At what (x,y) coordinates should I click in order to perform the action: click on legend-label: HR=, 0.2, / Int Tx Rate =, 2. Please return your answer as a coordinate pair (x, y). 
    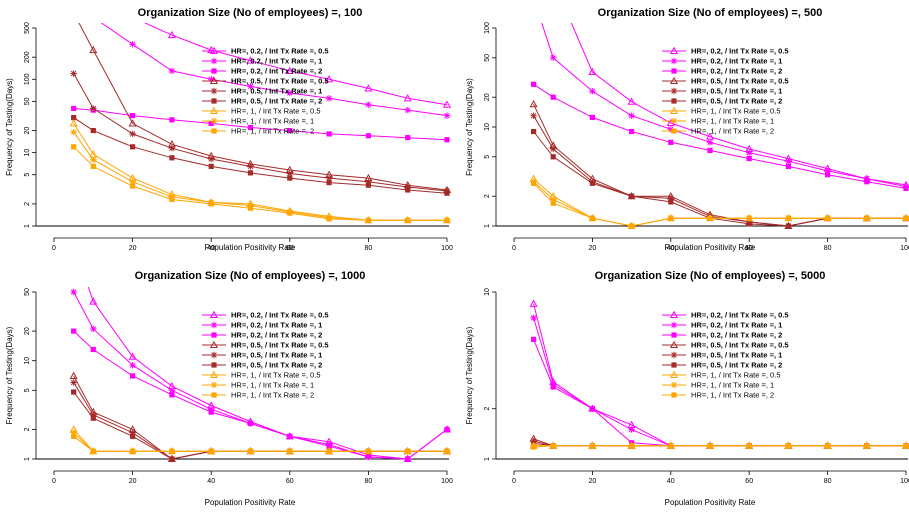
    Looking at the image, I should click on (276, 335).